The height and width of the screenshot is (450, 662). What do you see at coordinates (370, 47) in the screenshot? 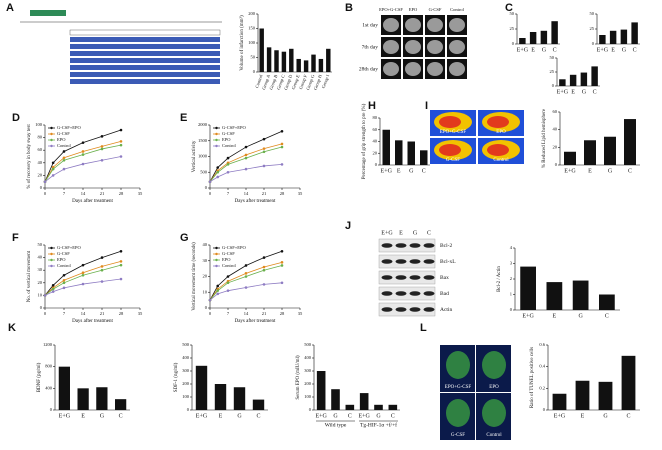
I see `image-label: 7th day` at bounding box center [370, 47].